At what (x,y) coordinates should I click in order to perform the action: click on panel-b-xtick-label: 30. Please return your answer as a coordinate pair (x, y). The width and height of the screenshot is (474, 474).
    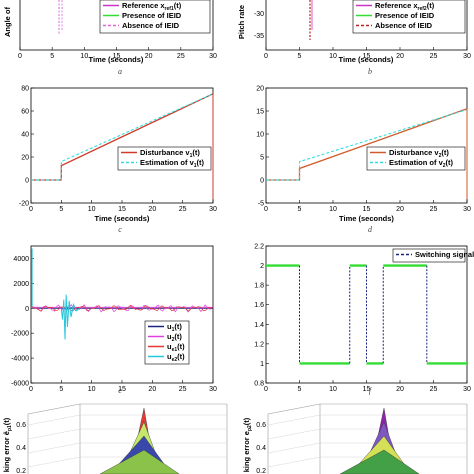
    Looking at the image, I should click on (467, 56).